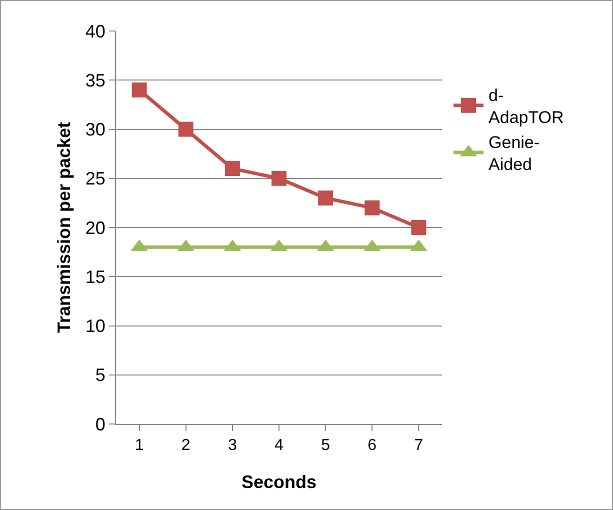 This screenshot has width=613, height=510. I want to click on x-tick-label: 1, so click(139, 445).